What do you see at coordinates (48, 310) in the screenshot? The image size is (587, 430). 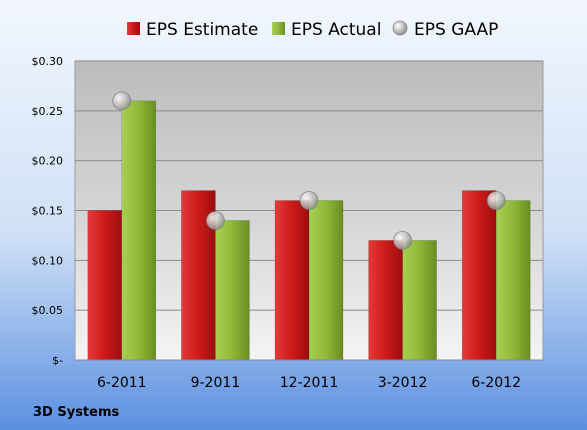 I see `y-tick-label: $0.05` at bounding box center [48, 310].